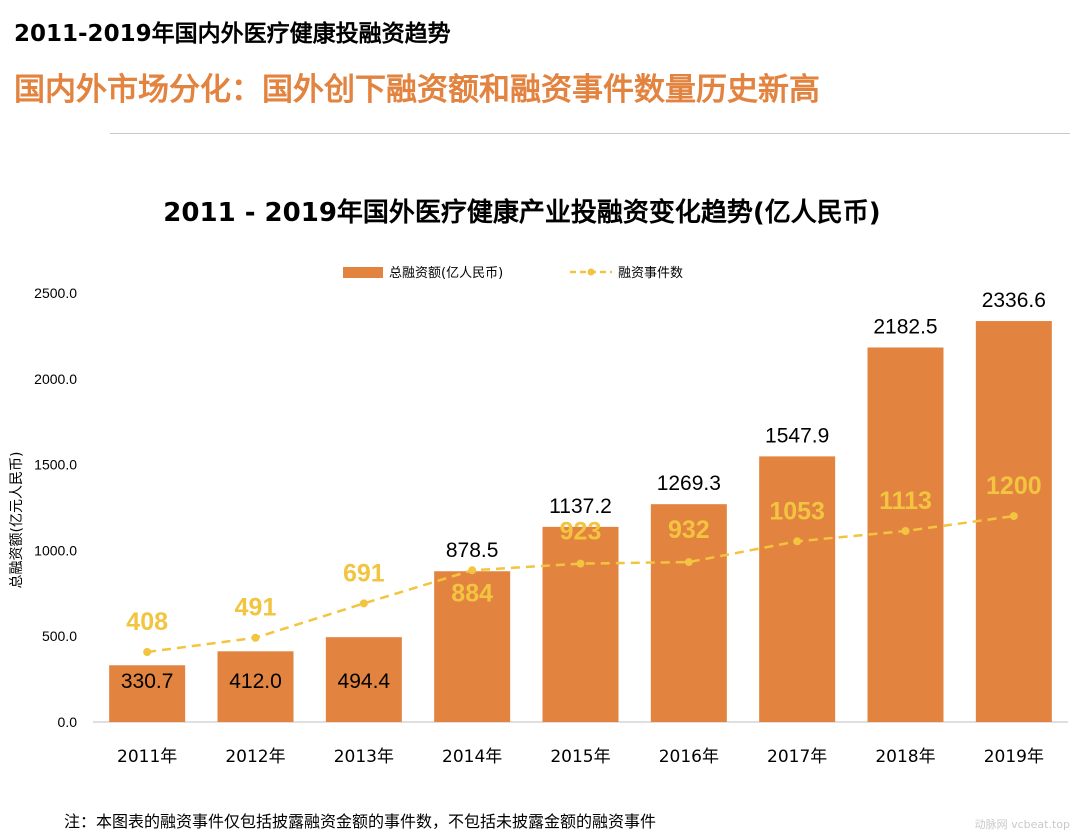  I want to click on y-tick-label: 500.0, so click(59, 636).